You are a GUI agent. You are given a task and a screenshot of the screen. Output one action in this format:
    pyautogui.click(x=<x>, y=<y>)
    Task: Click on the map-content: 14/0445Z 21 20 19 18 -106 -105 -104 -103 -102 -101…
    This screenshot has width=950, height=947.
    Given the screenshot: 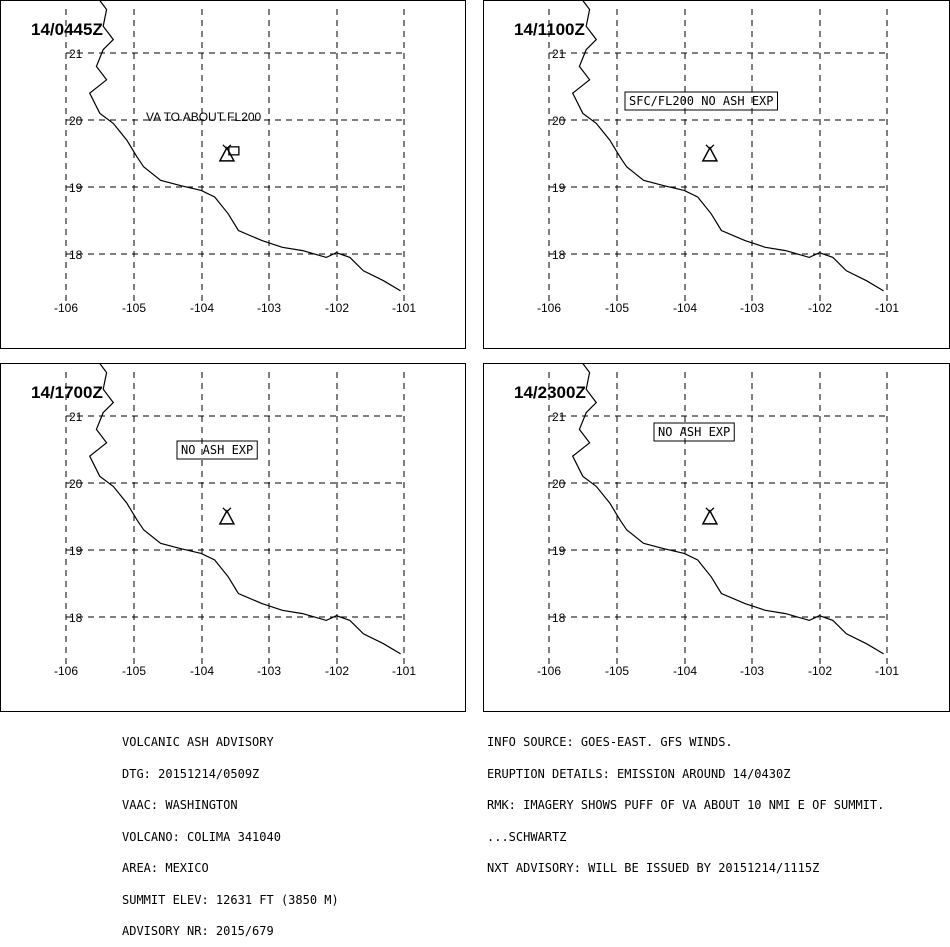 What is the action you would take?
    pyautogui.click(x=223, y=158)
    